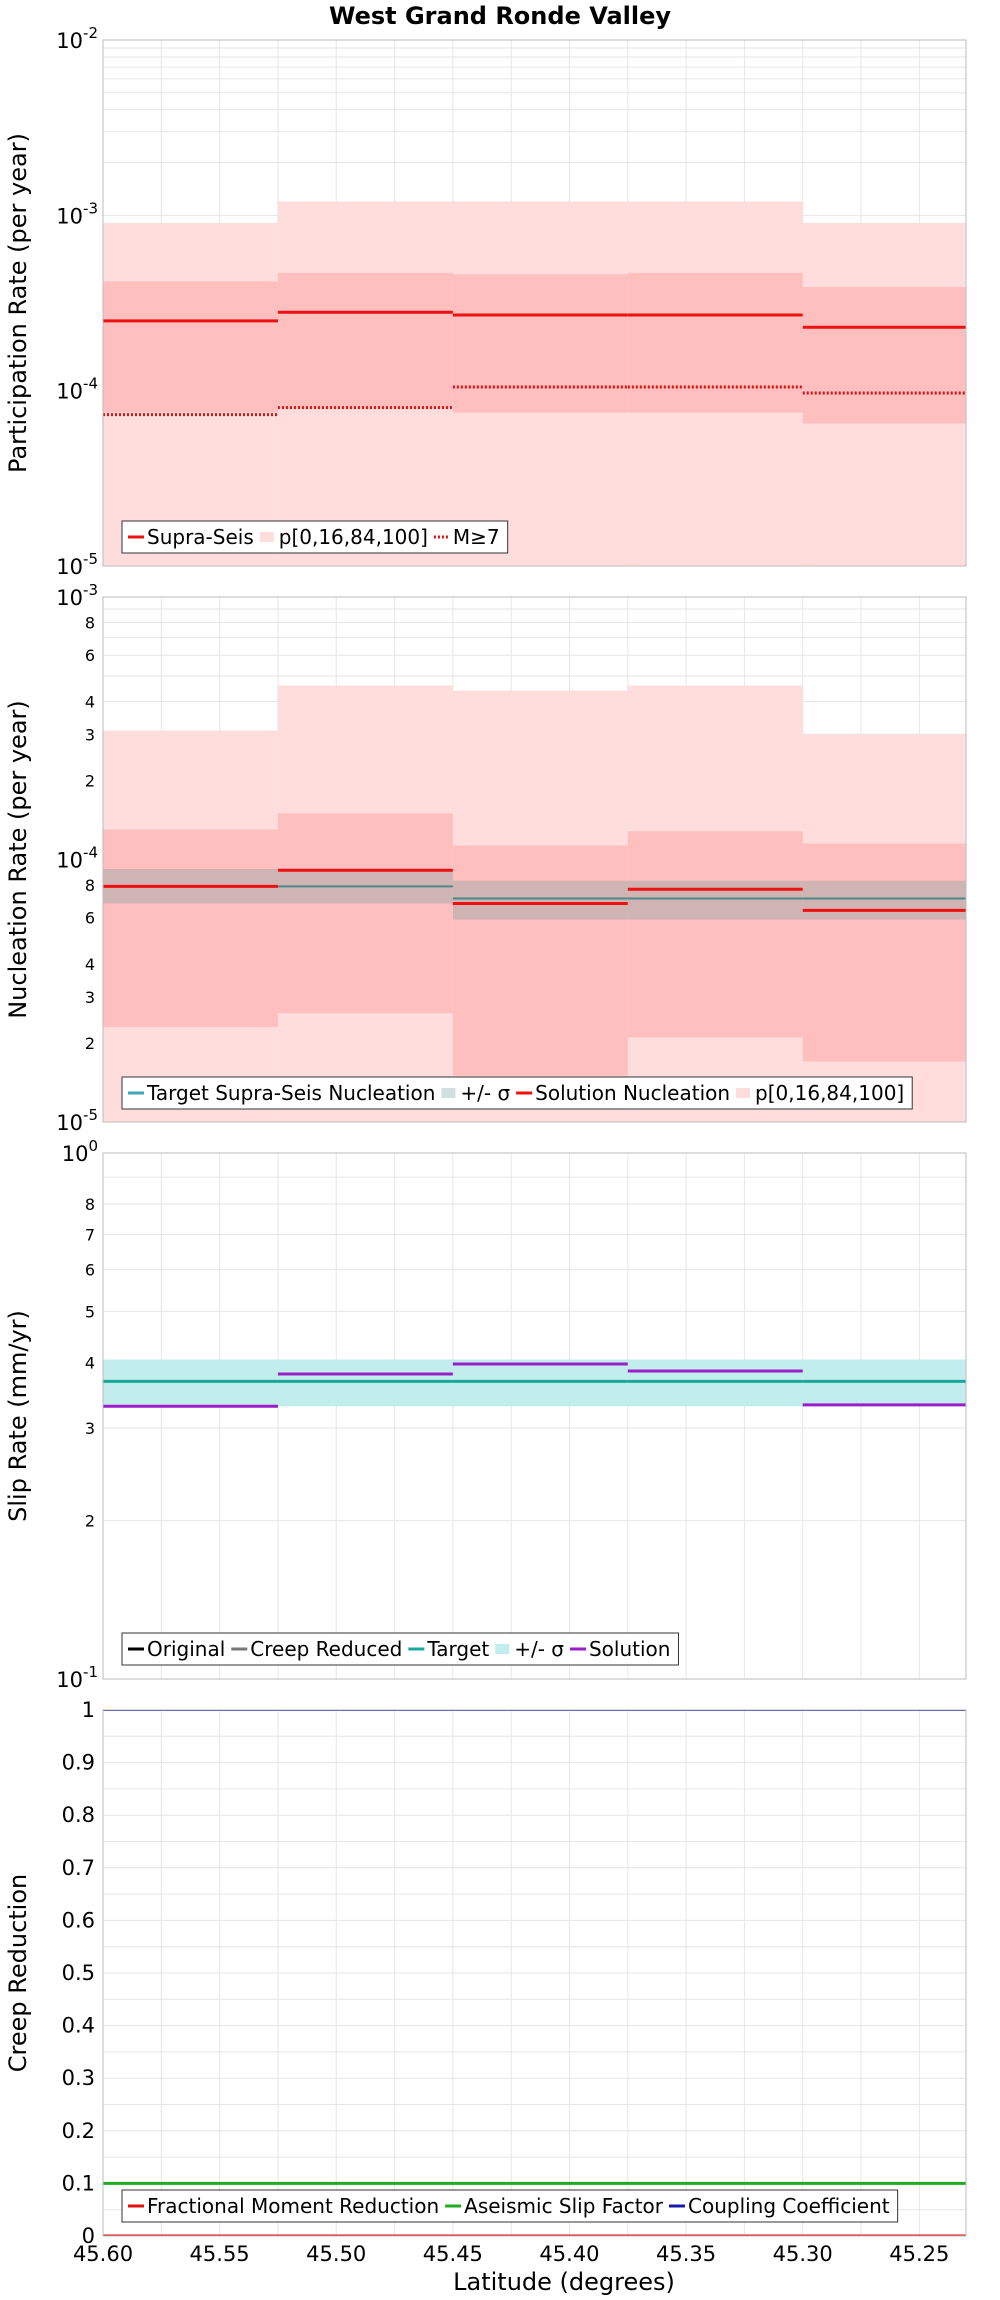 The width and height of the screenshot is (1000, 2300). I want to click on x-tick-label: 45.30, so click(803, 2254).